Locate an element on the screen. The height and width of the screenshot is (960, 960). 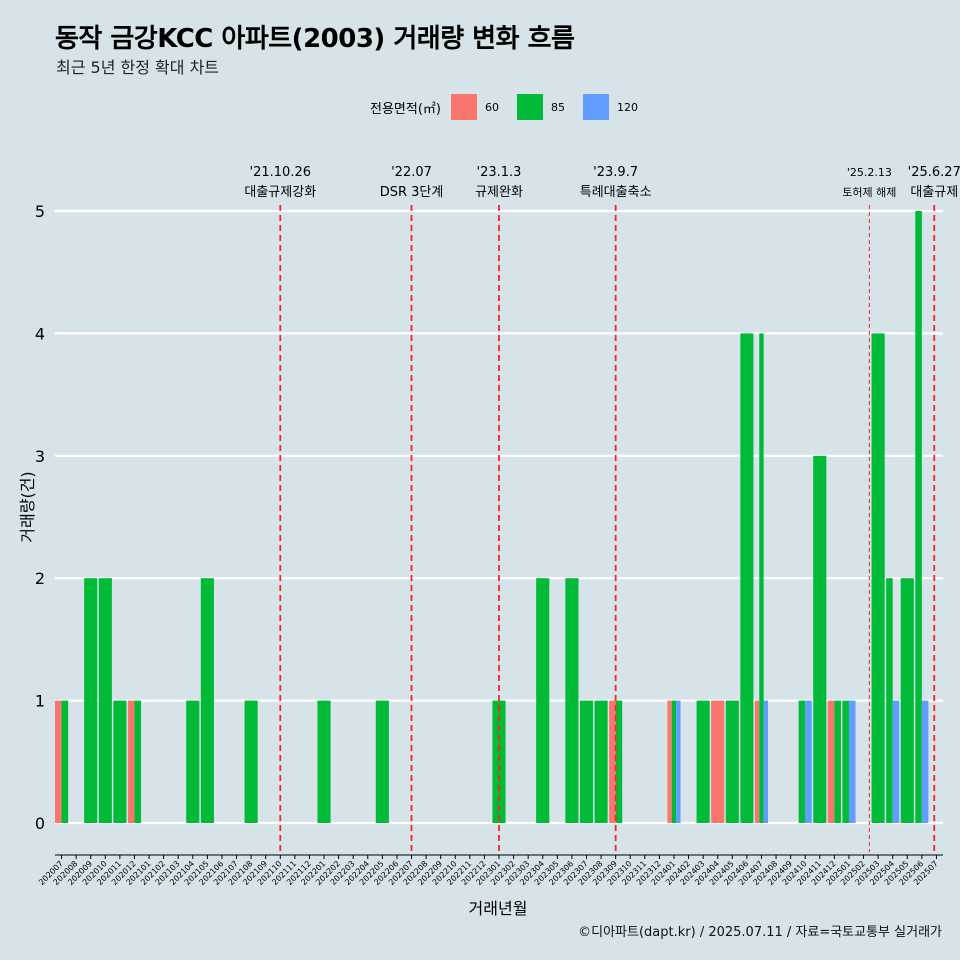
event-label-1: DSR 3단계 is located at coordinates (412, 192).